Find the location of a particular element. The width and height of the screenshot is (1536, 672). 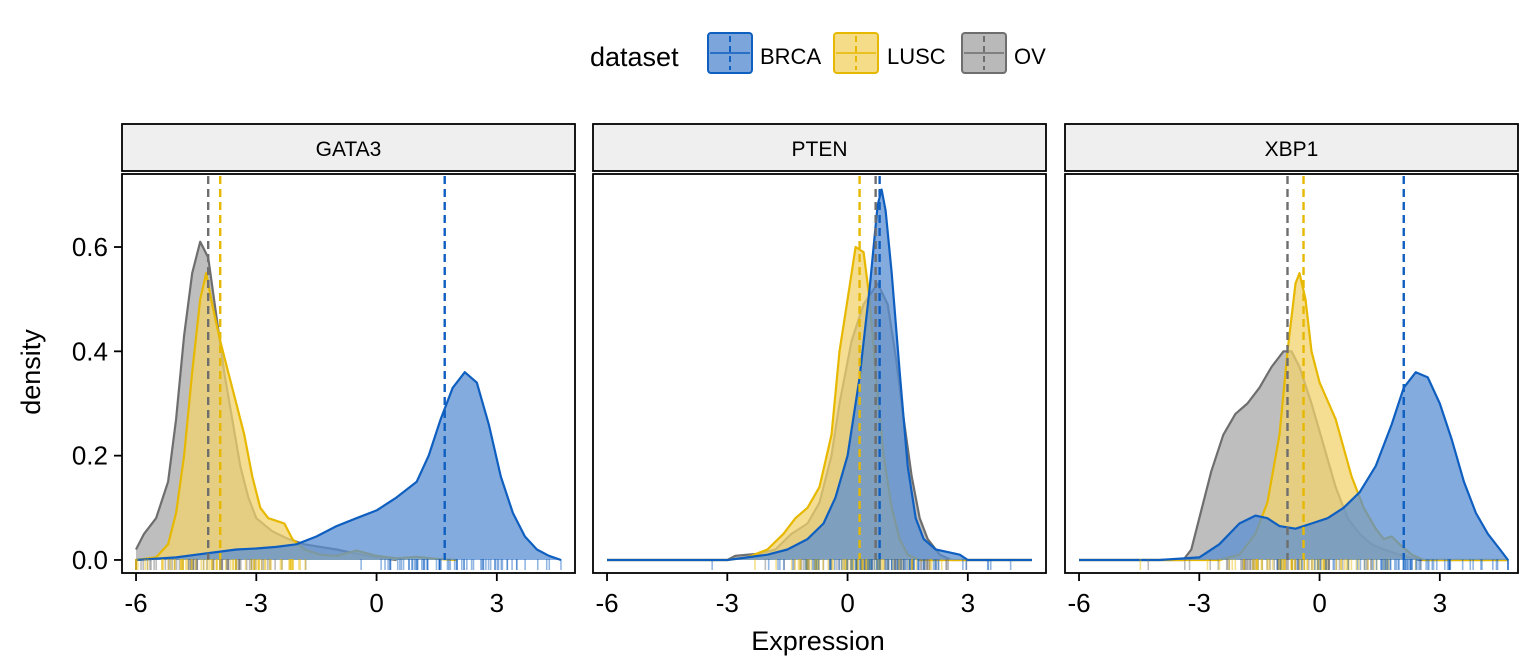

legend-item-brca: BRCA is located at coordinates (764, 53).